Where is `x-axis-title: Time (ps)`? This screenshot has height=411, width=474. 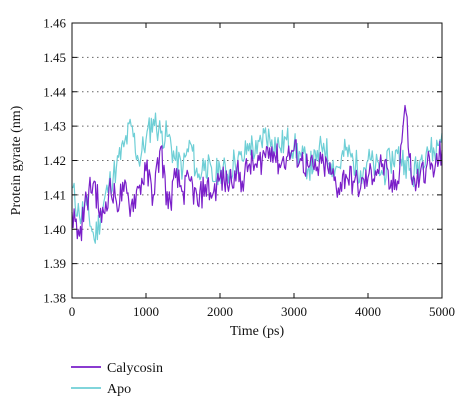 x-axis-title: Time (ps) is located at coordinates (257, 331).